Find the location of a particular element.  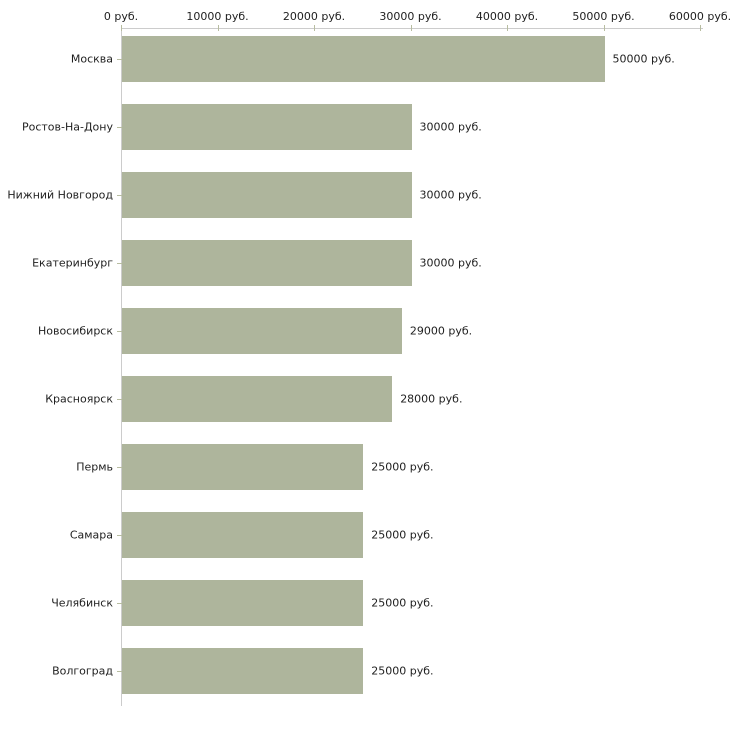

category-label: Москва is located at coordinates (91, 59).